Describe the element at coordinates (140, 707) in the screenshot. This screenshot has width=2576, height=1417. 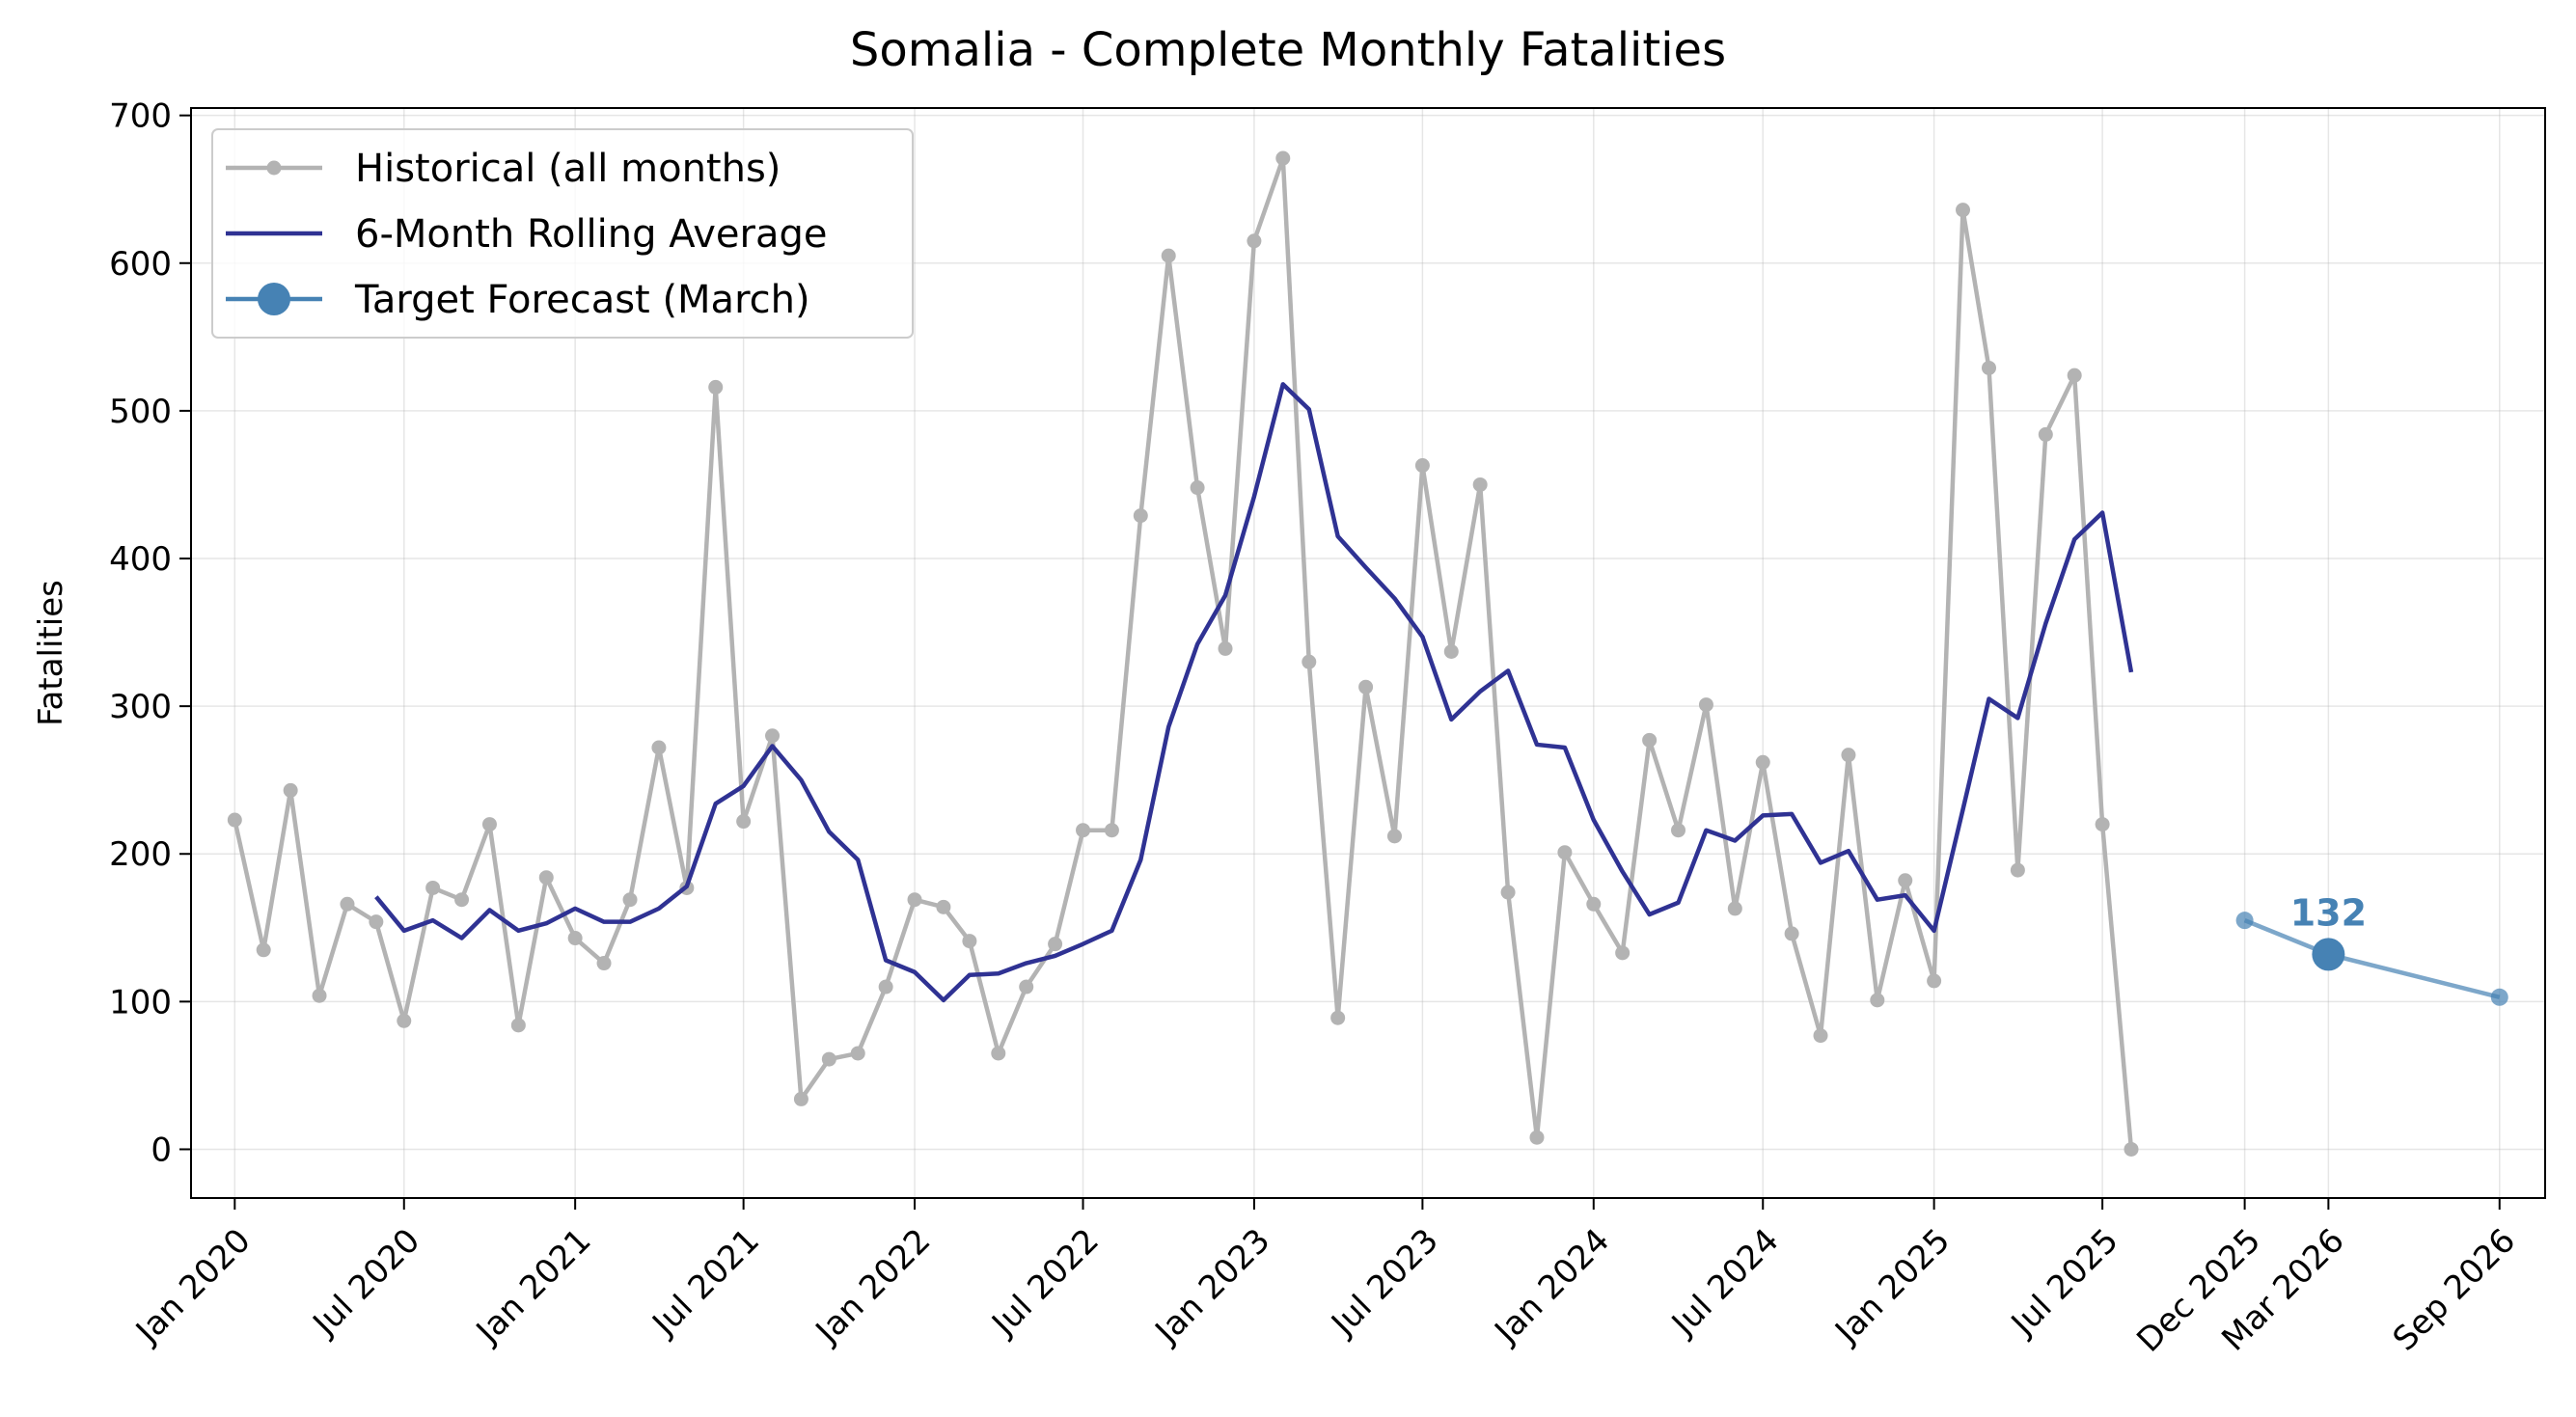
I see `y-tick-label: 300` at that location.